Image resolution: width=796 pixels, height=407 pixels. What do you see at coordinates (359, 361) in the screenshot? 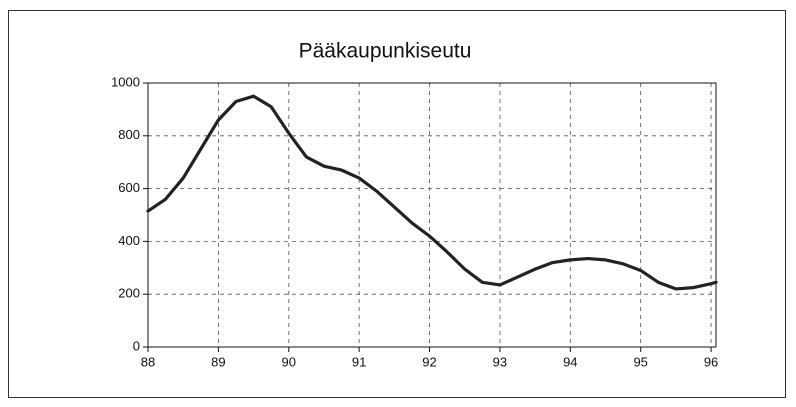
I see `x-tick-label: 91` at bounding box center [359, 361].